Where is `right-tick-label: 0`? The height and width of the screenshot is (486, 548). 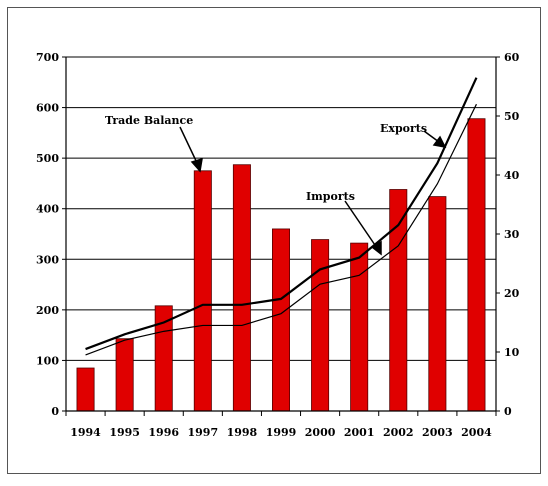
right-tick-label: 0 is located at coordinates (508, 411).